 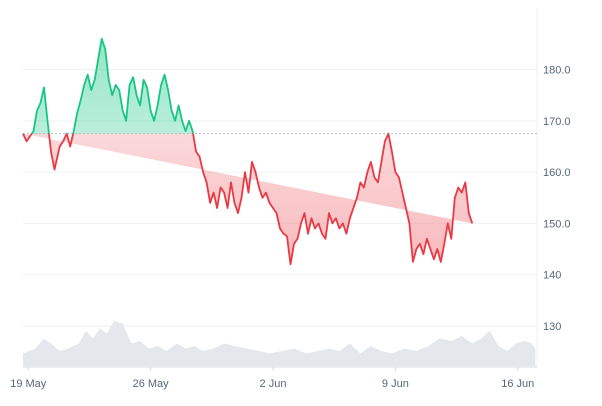 I want to click on y-tick-label: 130, so click(x=552, y=327).